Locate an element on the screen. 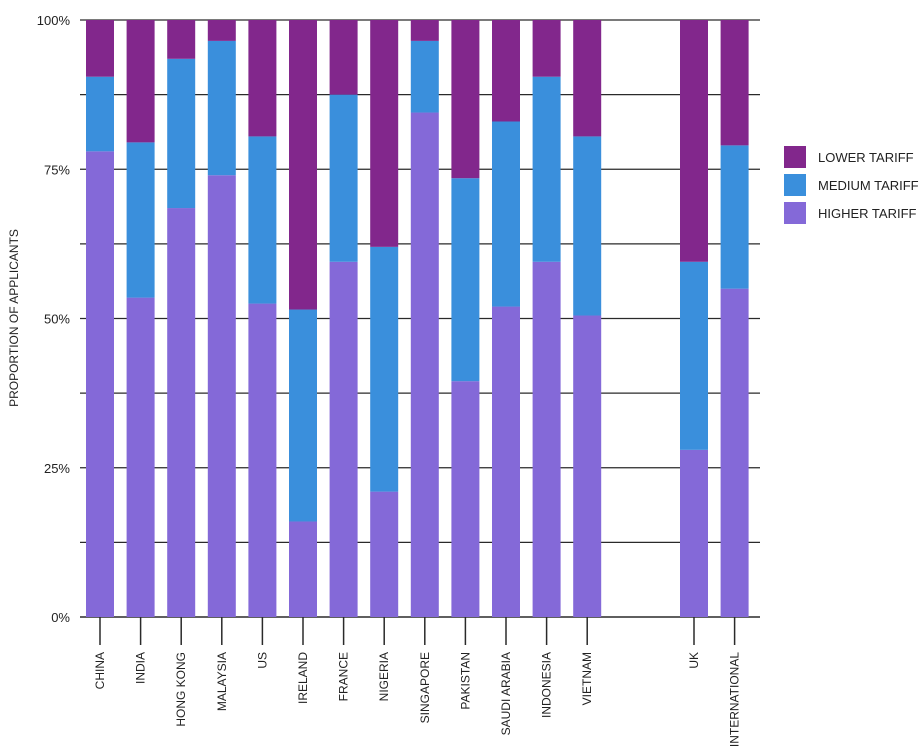 This screenshot has width=921, height=751. x-category-label: CHINA is located at coordinates (100, 670).